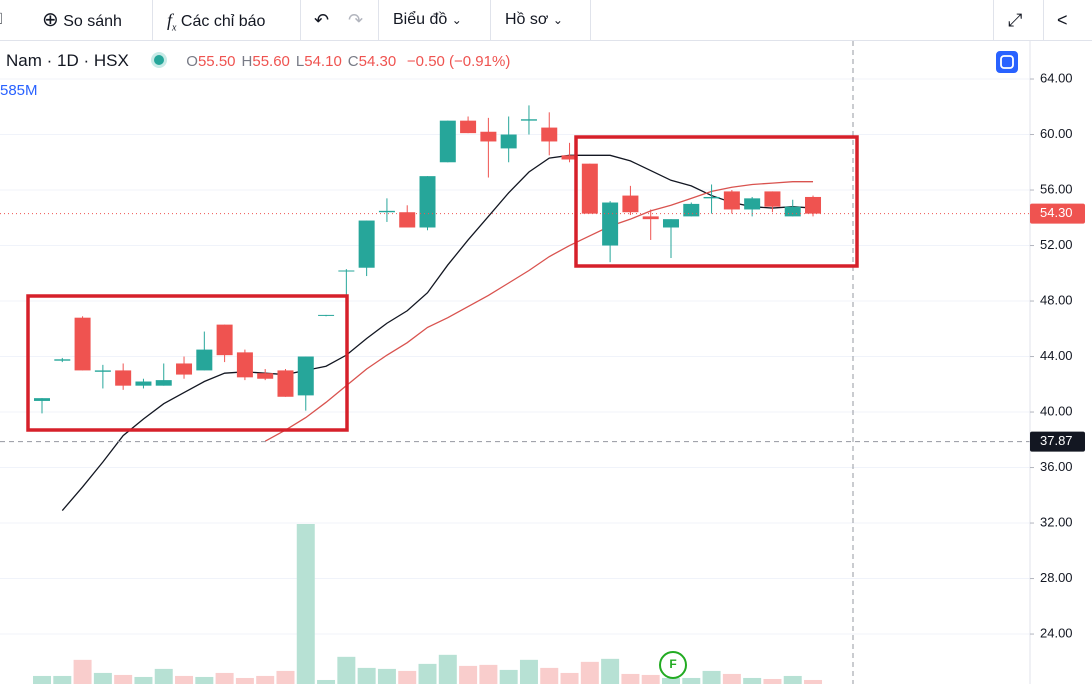 This screenshot has width=1092, height=684. I want to click on ohlc-value: 54.10, so click(323, 61).